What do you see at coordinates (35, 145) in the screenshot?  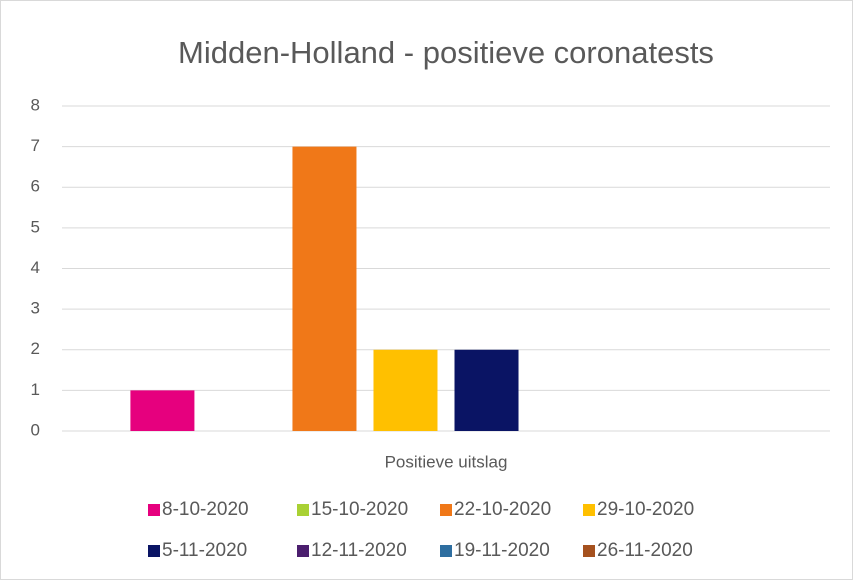 I see `y-tick-label: 7` at bounding box center [35, 145].